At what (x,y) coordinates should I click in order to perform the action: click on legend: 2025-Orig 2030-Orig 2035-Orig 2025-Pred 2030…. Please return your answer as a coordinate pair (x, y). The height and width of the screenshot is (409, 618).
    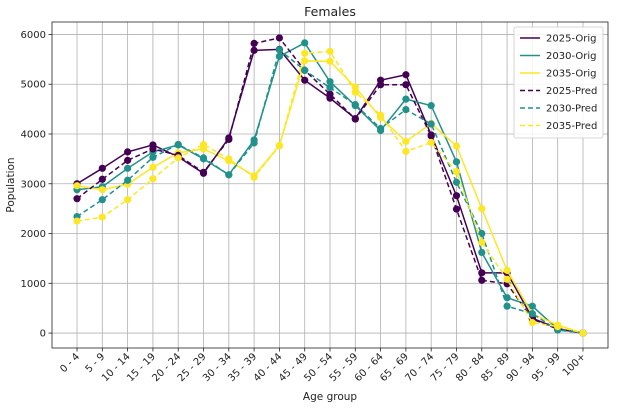
    Looking at the image, I should click on (558, 82).